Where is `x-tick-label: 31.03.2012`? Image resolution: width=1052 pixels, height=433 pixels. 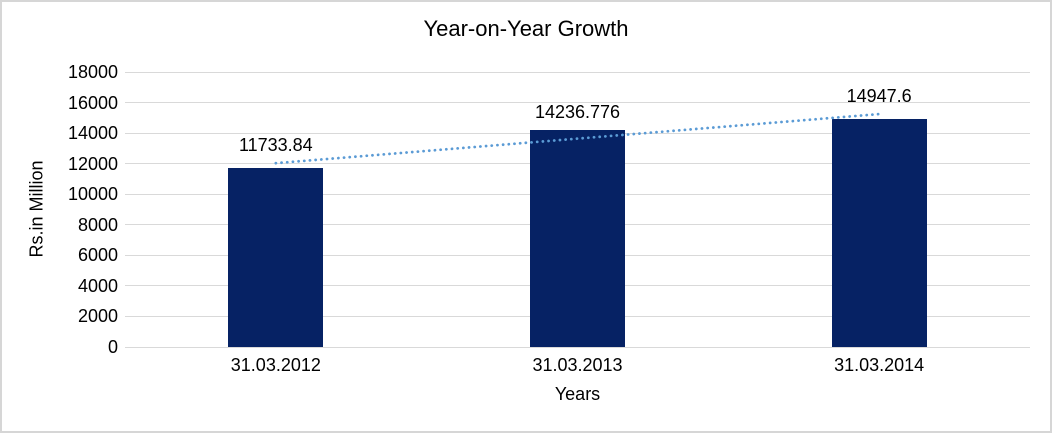 x-tick-label: 31.03.2012 is located at coordinates (275, 365).